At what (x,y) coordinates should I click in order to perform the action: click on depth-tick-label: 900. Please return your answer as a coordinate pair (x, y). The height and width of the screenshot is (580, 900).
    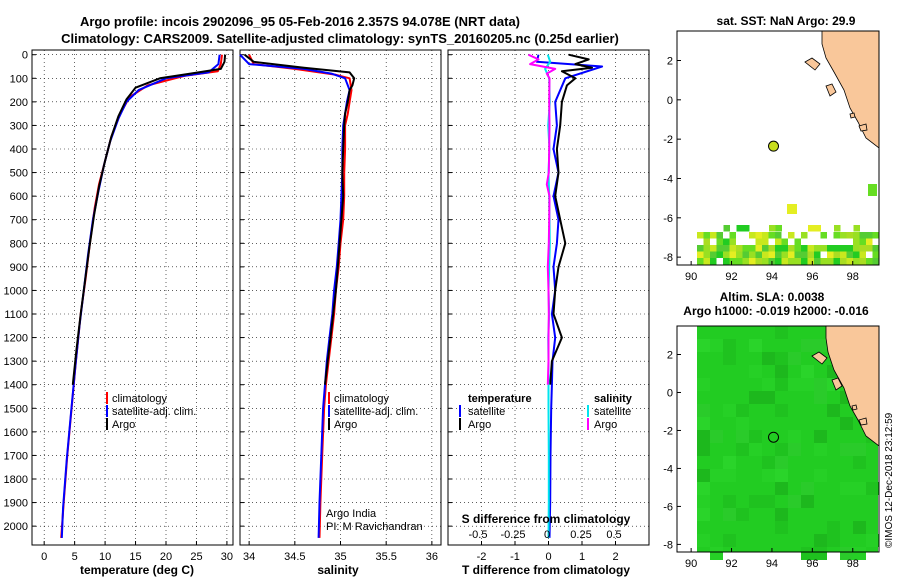
    Looking at the image, I should click on (19, 268).